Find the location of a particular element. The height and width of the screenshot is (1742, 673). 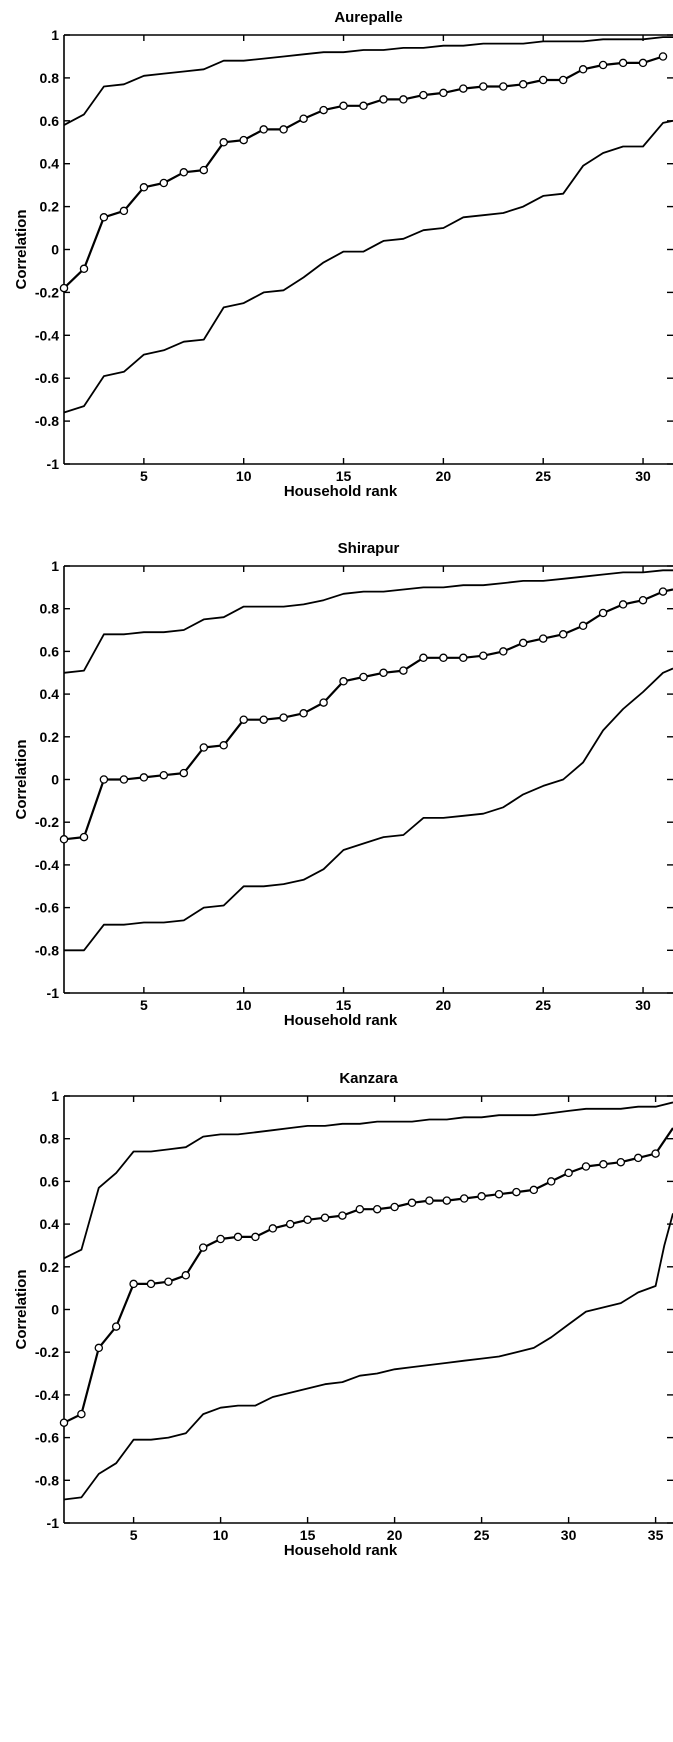

series-line-estimate is located at coordinates (363, 172).